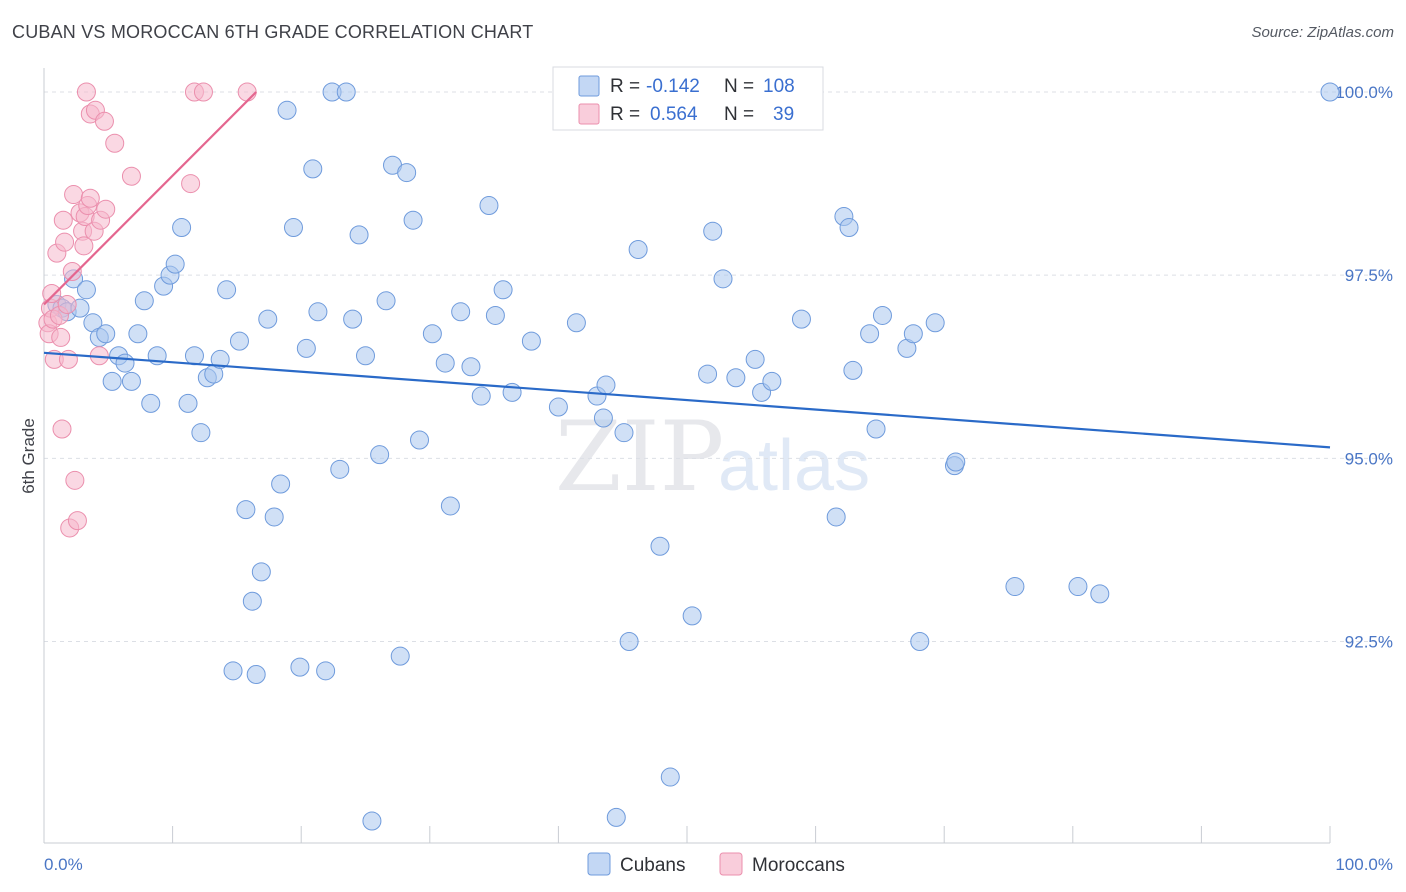 The width and height of the screenshot is (1406, 892). What do you see at coordinates (1364, 92) in the screenshot?
I see `y-tick-label: 100.0%` at bounding box center [1364, 92].